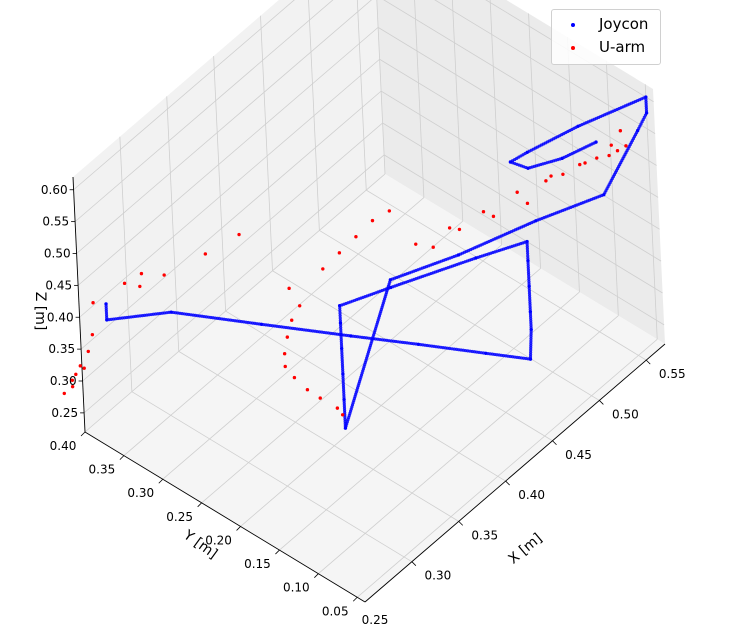  What do you see at coordinates (63, 446) in the screenshot?
I see `y-tick-label: 0.40` at bounding box center [63, 446].